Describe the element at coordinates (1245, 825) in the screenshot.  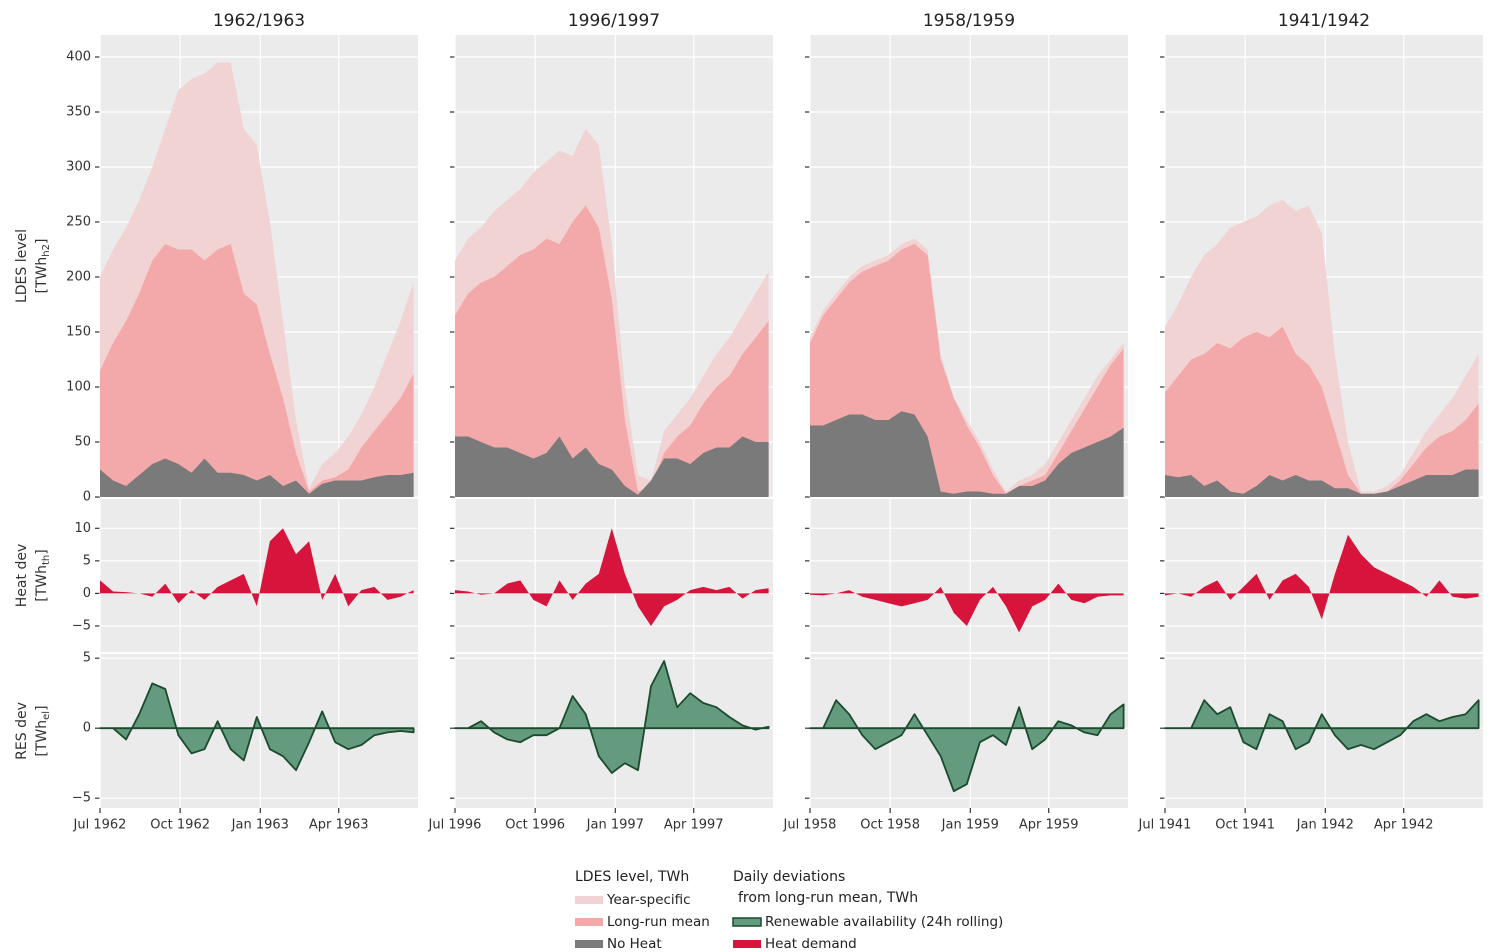
I see `x-tick-label: Oct 1941` at that location.